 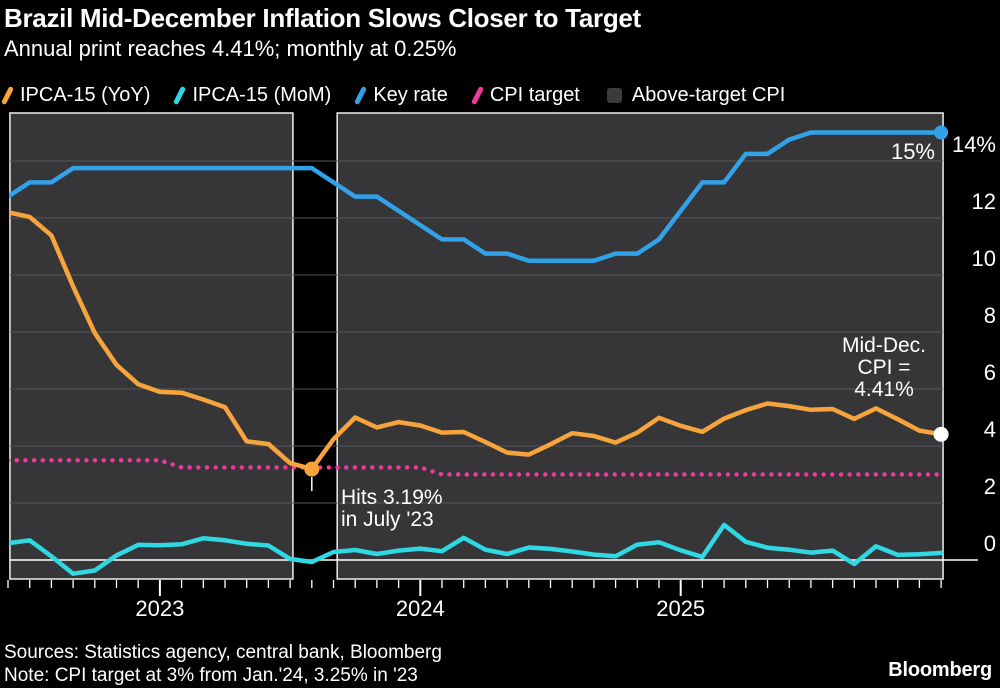 What do you see at coordinates (476, 549) in the screenshot?
I see `series-ipca-15-mom-line` at bounding box center [476, 549].